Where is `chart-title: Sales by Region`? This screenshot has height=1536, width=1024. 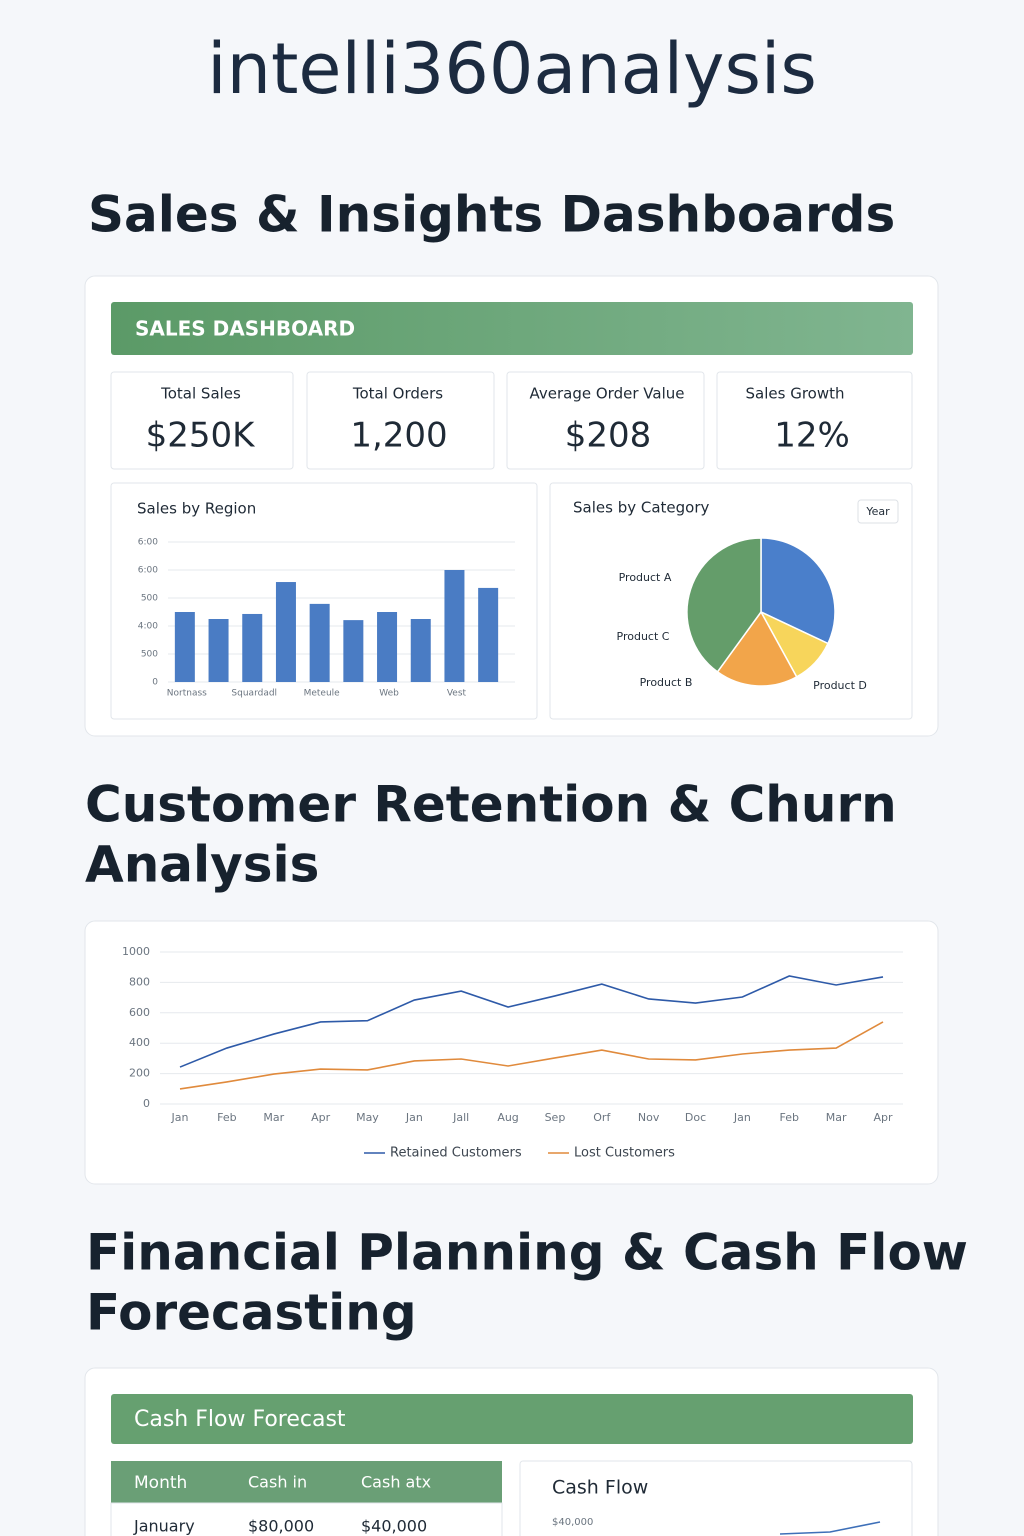
chart-title: Sales by Region is located at coordinates (196, 509).